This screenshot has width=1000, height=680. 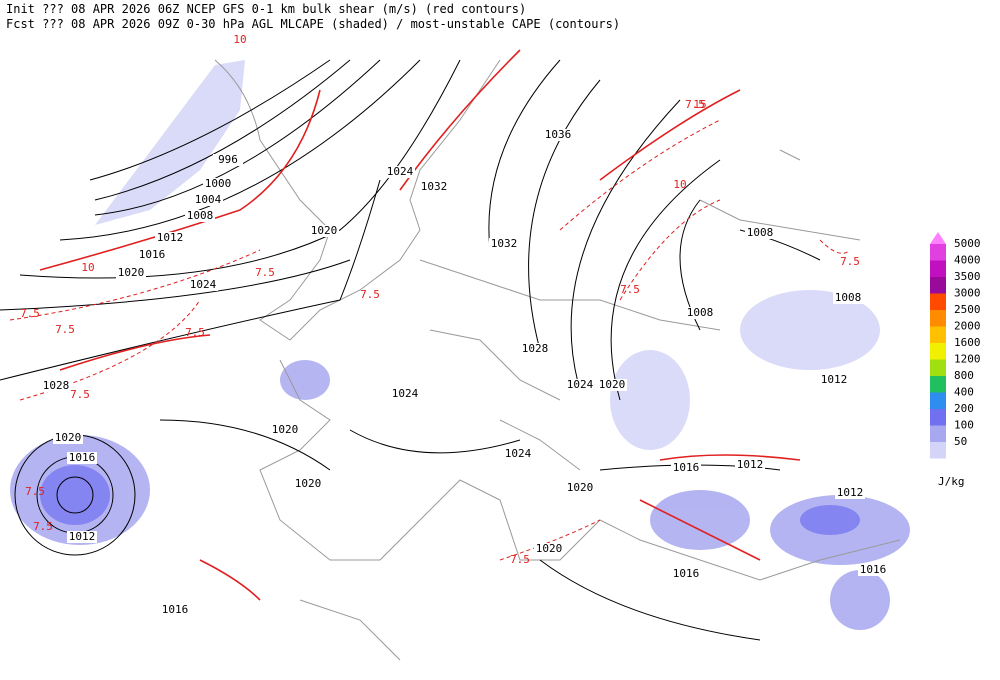 I want to click on isobar-label: 1036, so click(x=558, y=134).